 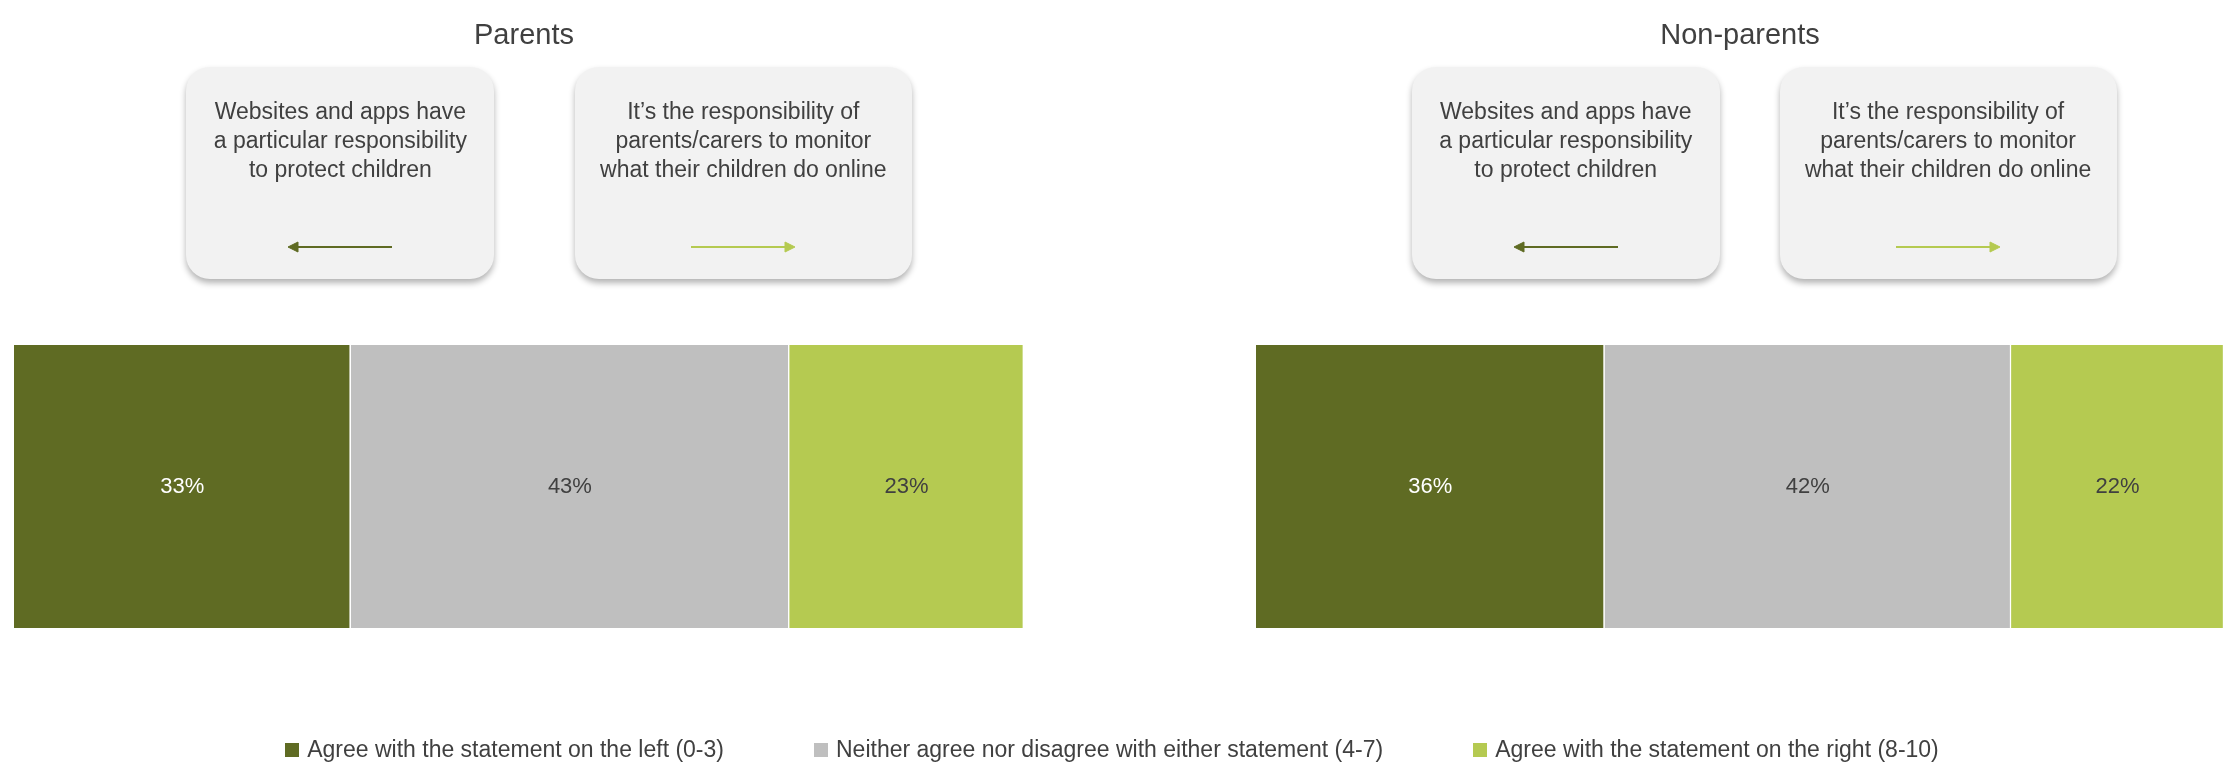 What do you see at coordinates (1807, 485) in the screenshot?
I see `data-label: 42%` at bounding box center [1807, 485].